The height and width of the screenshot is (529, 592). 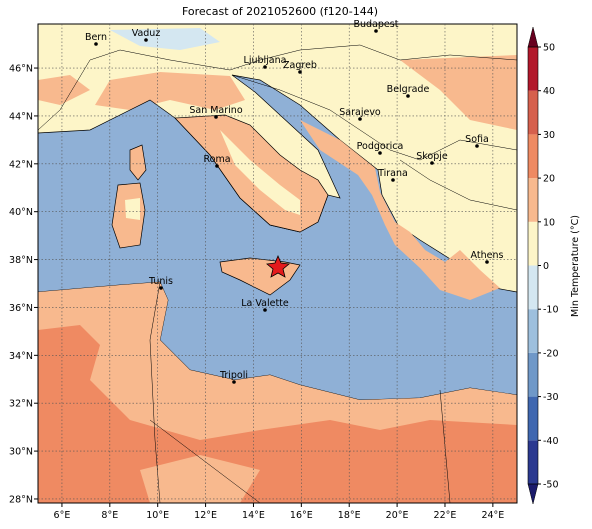 What do you see at coordinates (21, 452) in the screenshot?
I see `y-tick-label: 30°N` at bounding box center [21, 452].